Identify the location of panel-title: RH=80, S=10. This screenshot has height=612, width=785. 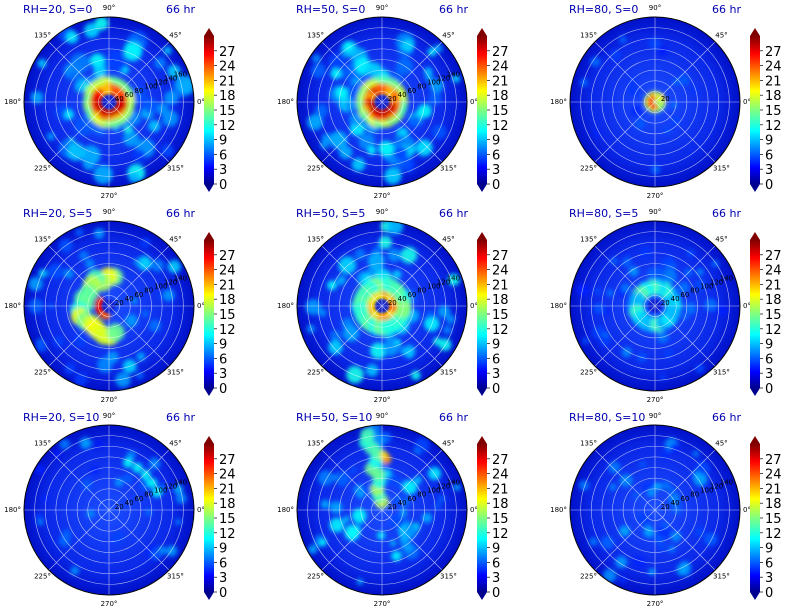
(607, 417).